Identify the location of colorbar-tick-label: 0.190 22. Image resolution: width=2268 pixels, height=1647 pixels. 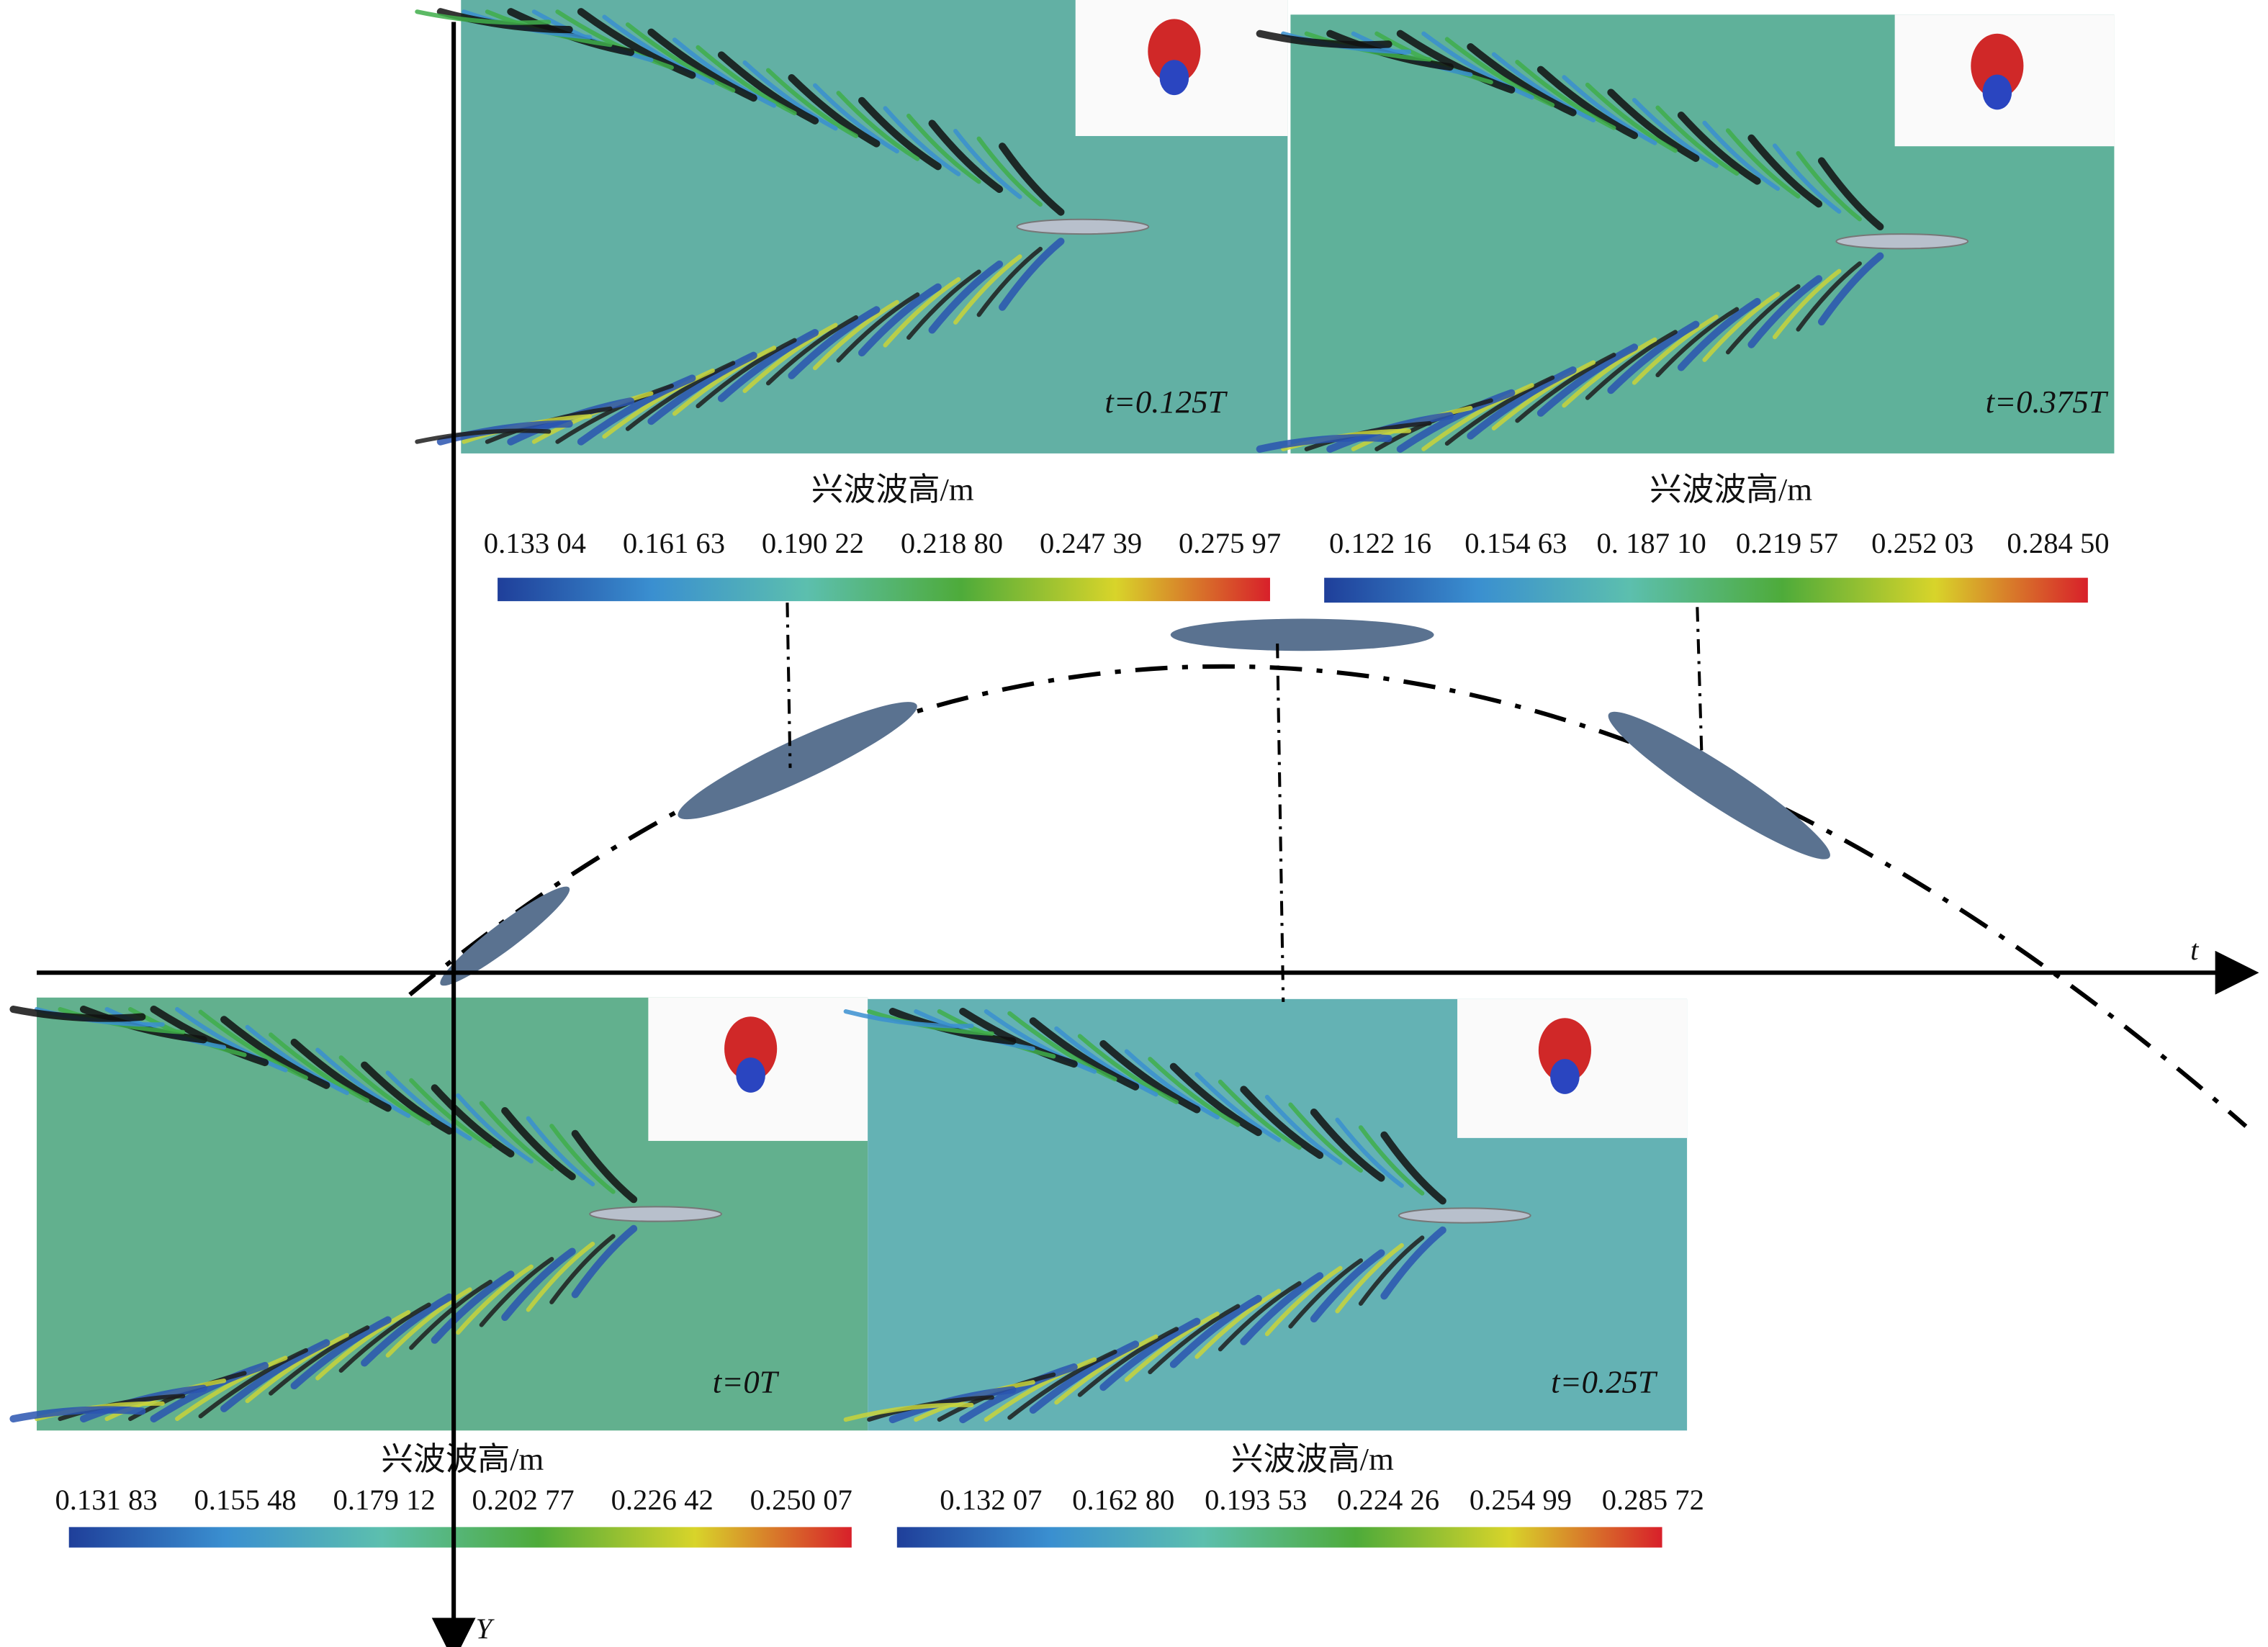
(813, 543).